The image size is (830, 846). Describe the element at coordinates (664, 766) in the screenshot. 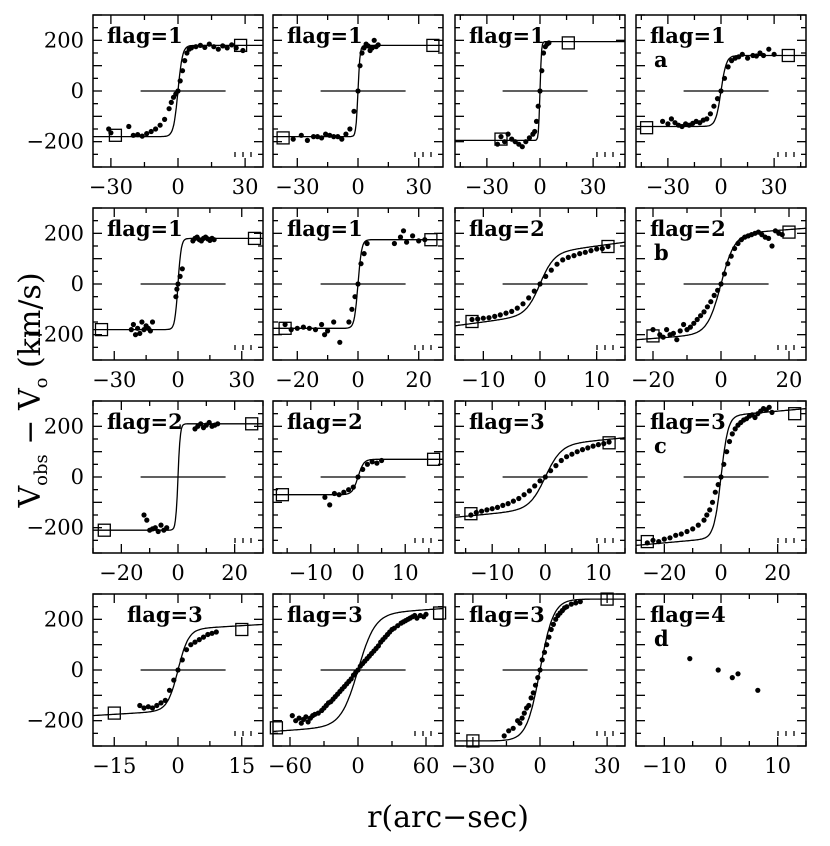

I see `x-tick-label: −10` at that location.